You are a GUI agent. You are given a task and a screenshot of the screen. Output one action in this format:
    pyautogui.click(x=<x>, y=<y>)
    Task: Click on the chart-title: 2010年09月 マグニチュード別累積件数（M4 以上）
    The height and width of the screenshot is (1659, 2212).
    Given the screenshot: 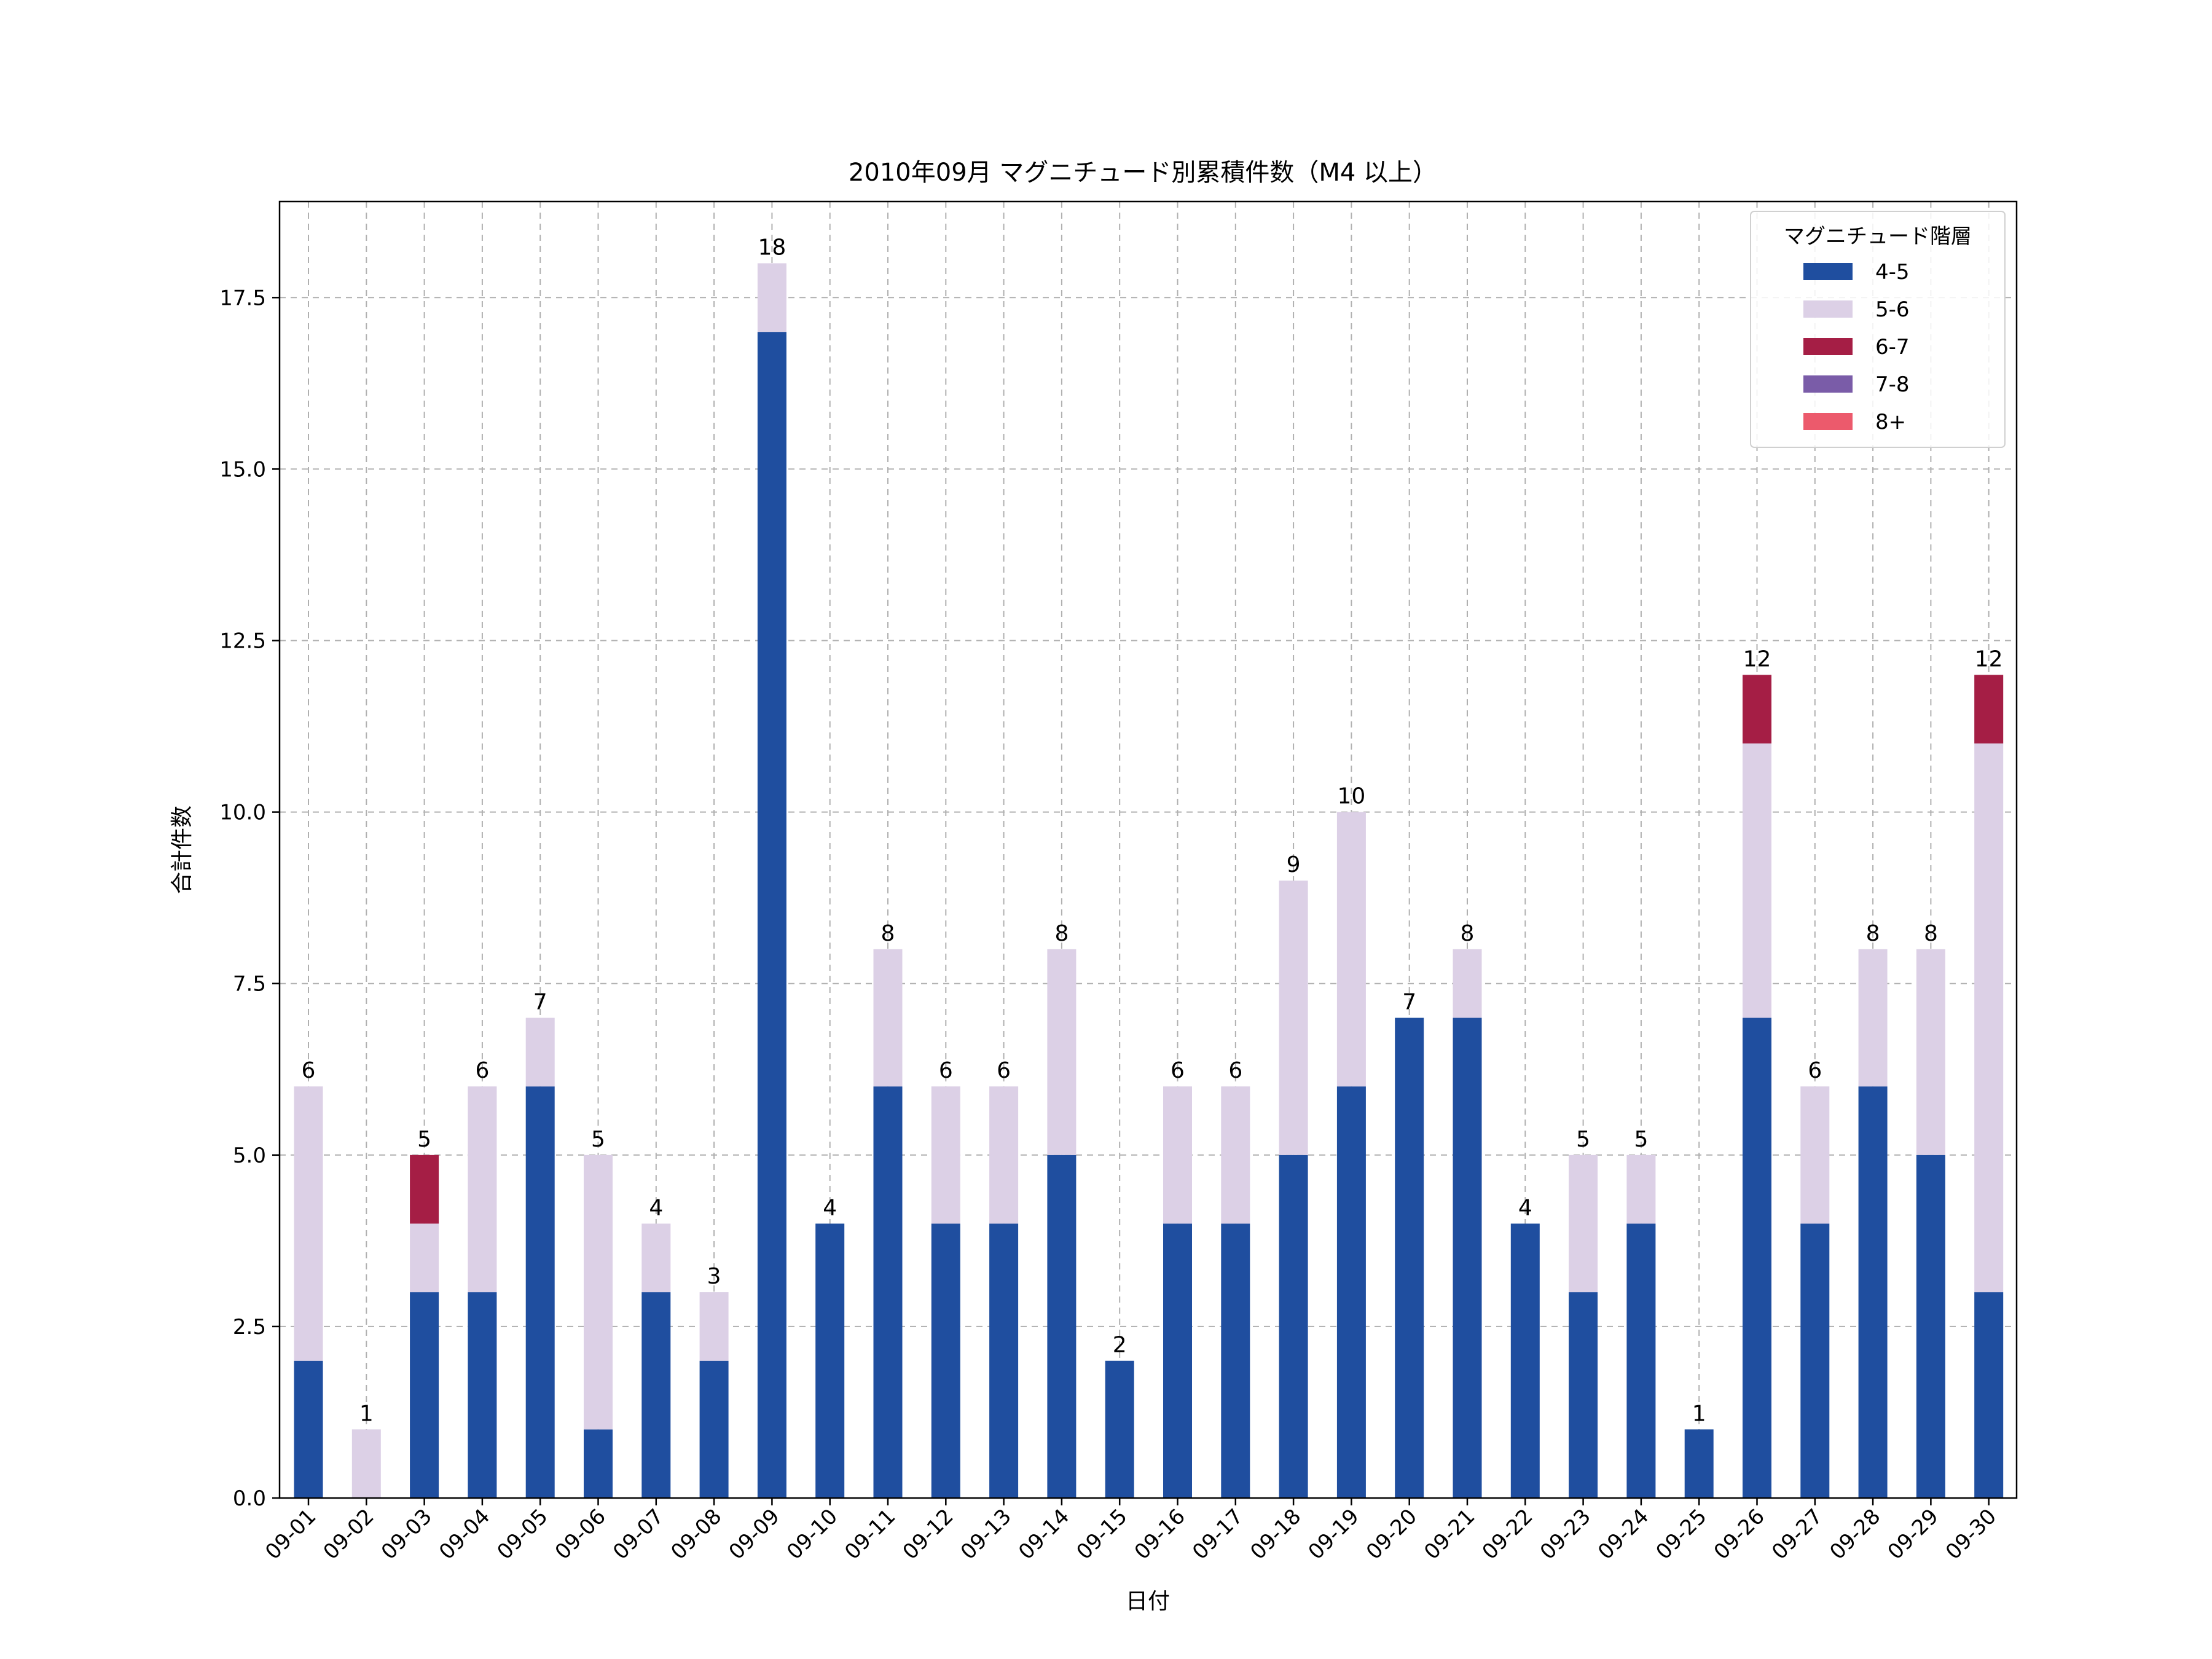 What is the action you would take?
    pyautogui.click(x=1143, y=173)
    